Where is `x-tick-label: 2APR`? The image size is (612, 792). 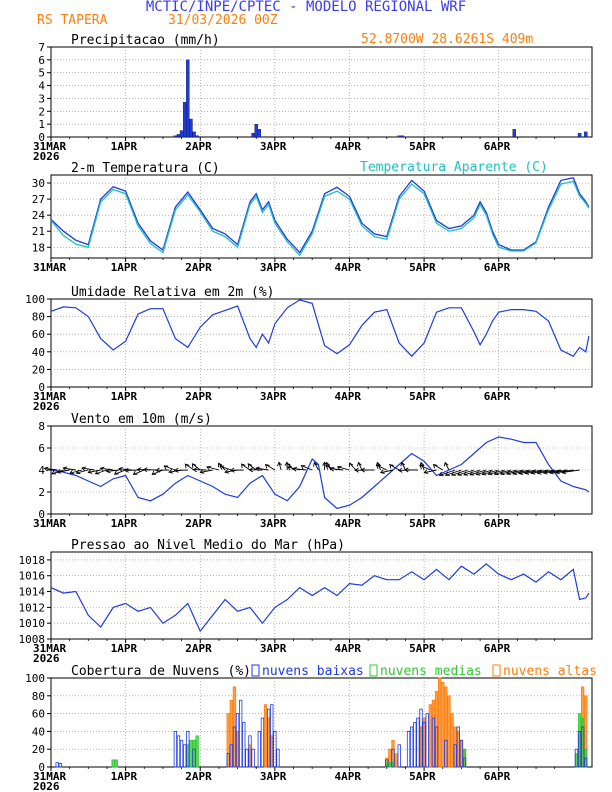
x-tick-label: 2APR is located at coordinates (198, 776).